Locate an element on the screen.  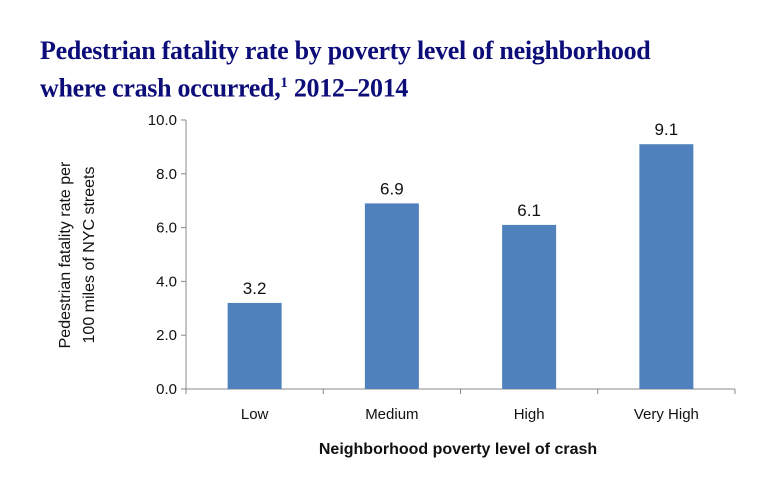
title-footnote: 1 is located at coordinates (284, 83).